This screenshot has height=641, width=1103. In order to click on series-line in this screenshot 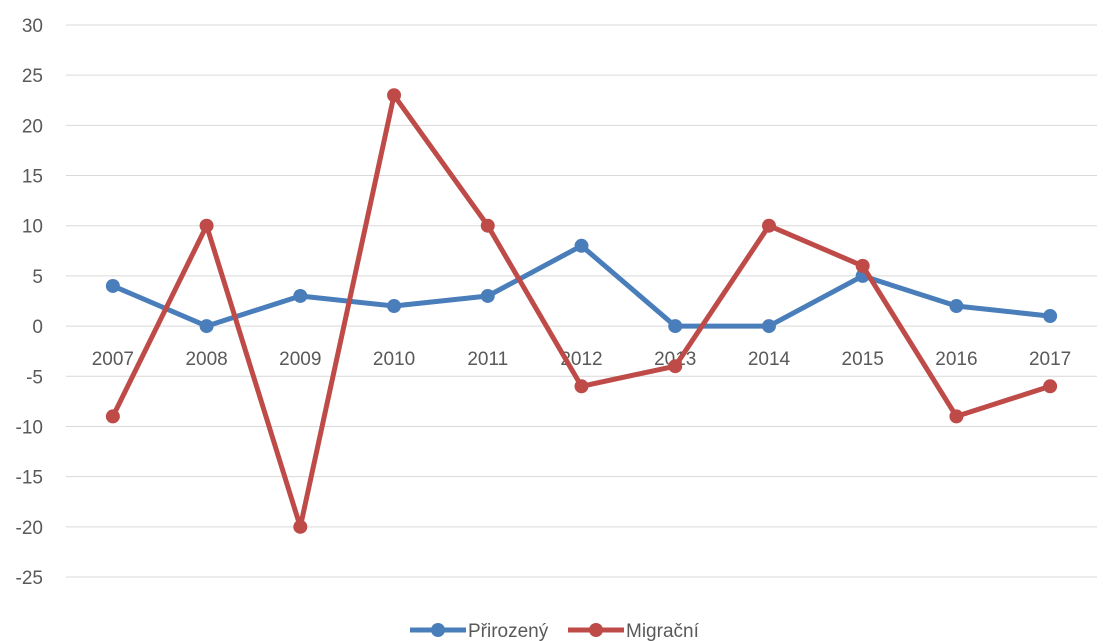, I will do `click(581, 286)`.